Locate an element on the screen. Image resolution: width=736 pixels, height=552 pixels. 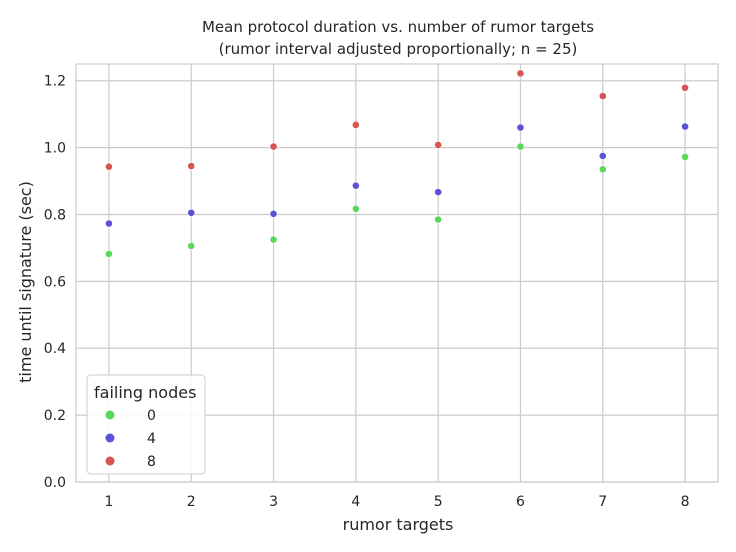
y-ticks: 0.0 0.2 0.4 0.6 0.8 1.0 1.2 is located at coordinates (55, 282).